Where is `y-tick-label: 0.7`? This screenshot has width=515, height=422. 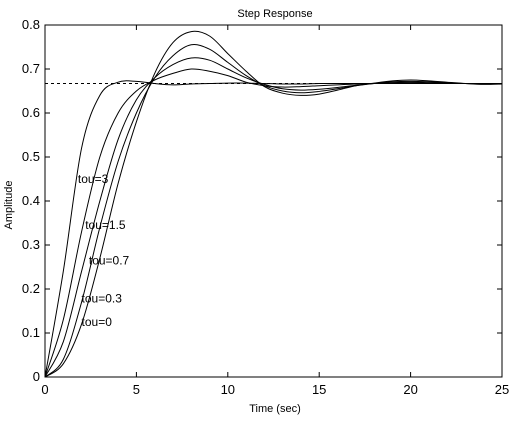 y-tick-label: 0.7 is located at coordinates (31, 68).